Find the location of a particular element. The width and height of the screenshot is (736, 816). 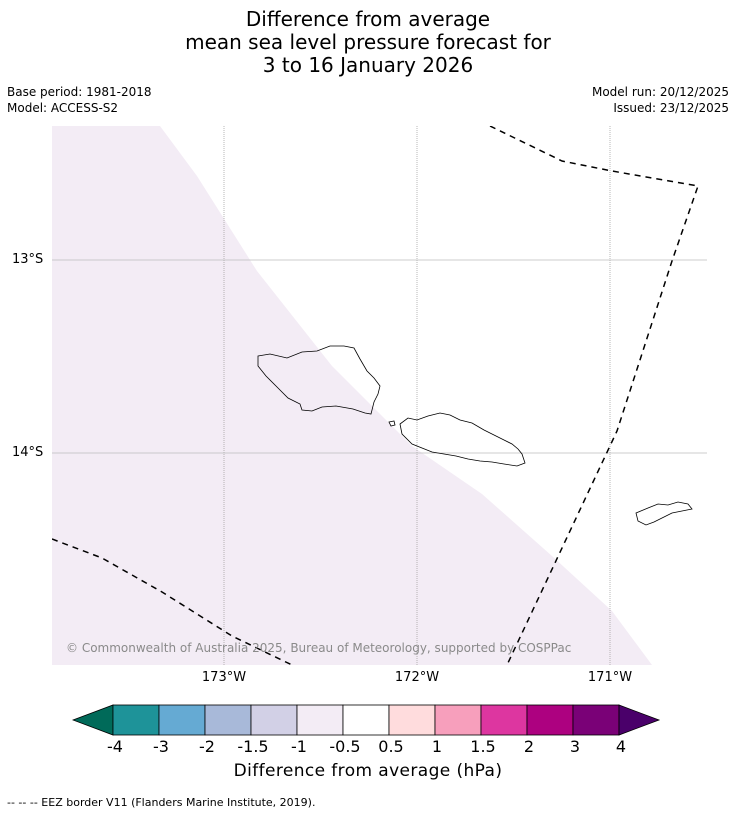

cbar-tick-label: 4 is located at coordinates (621, 746).